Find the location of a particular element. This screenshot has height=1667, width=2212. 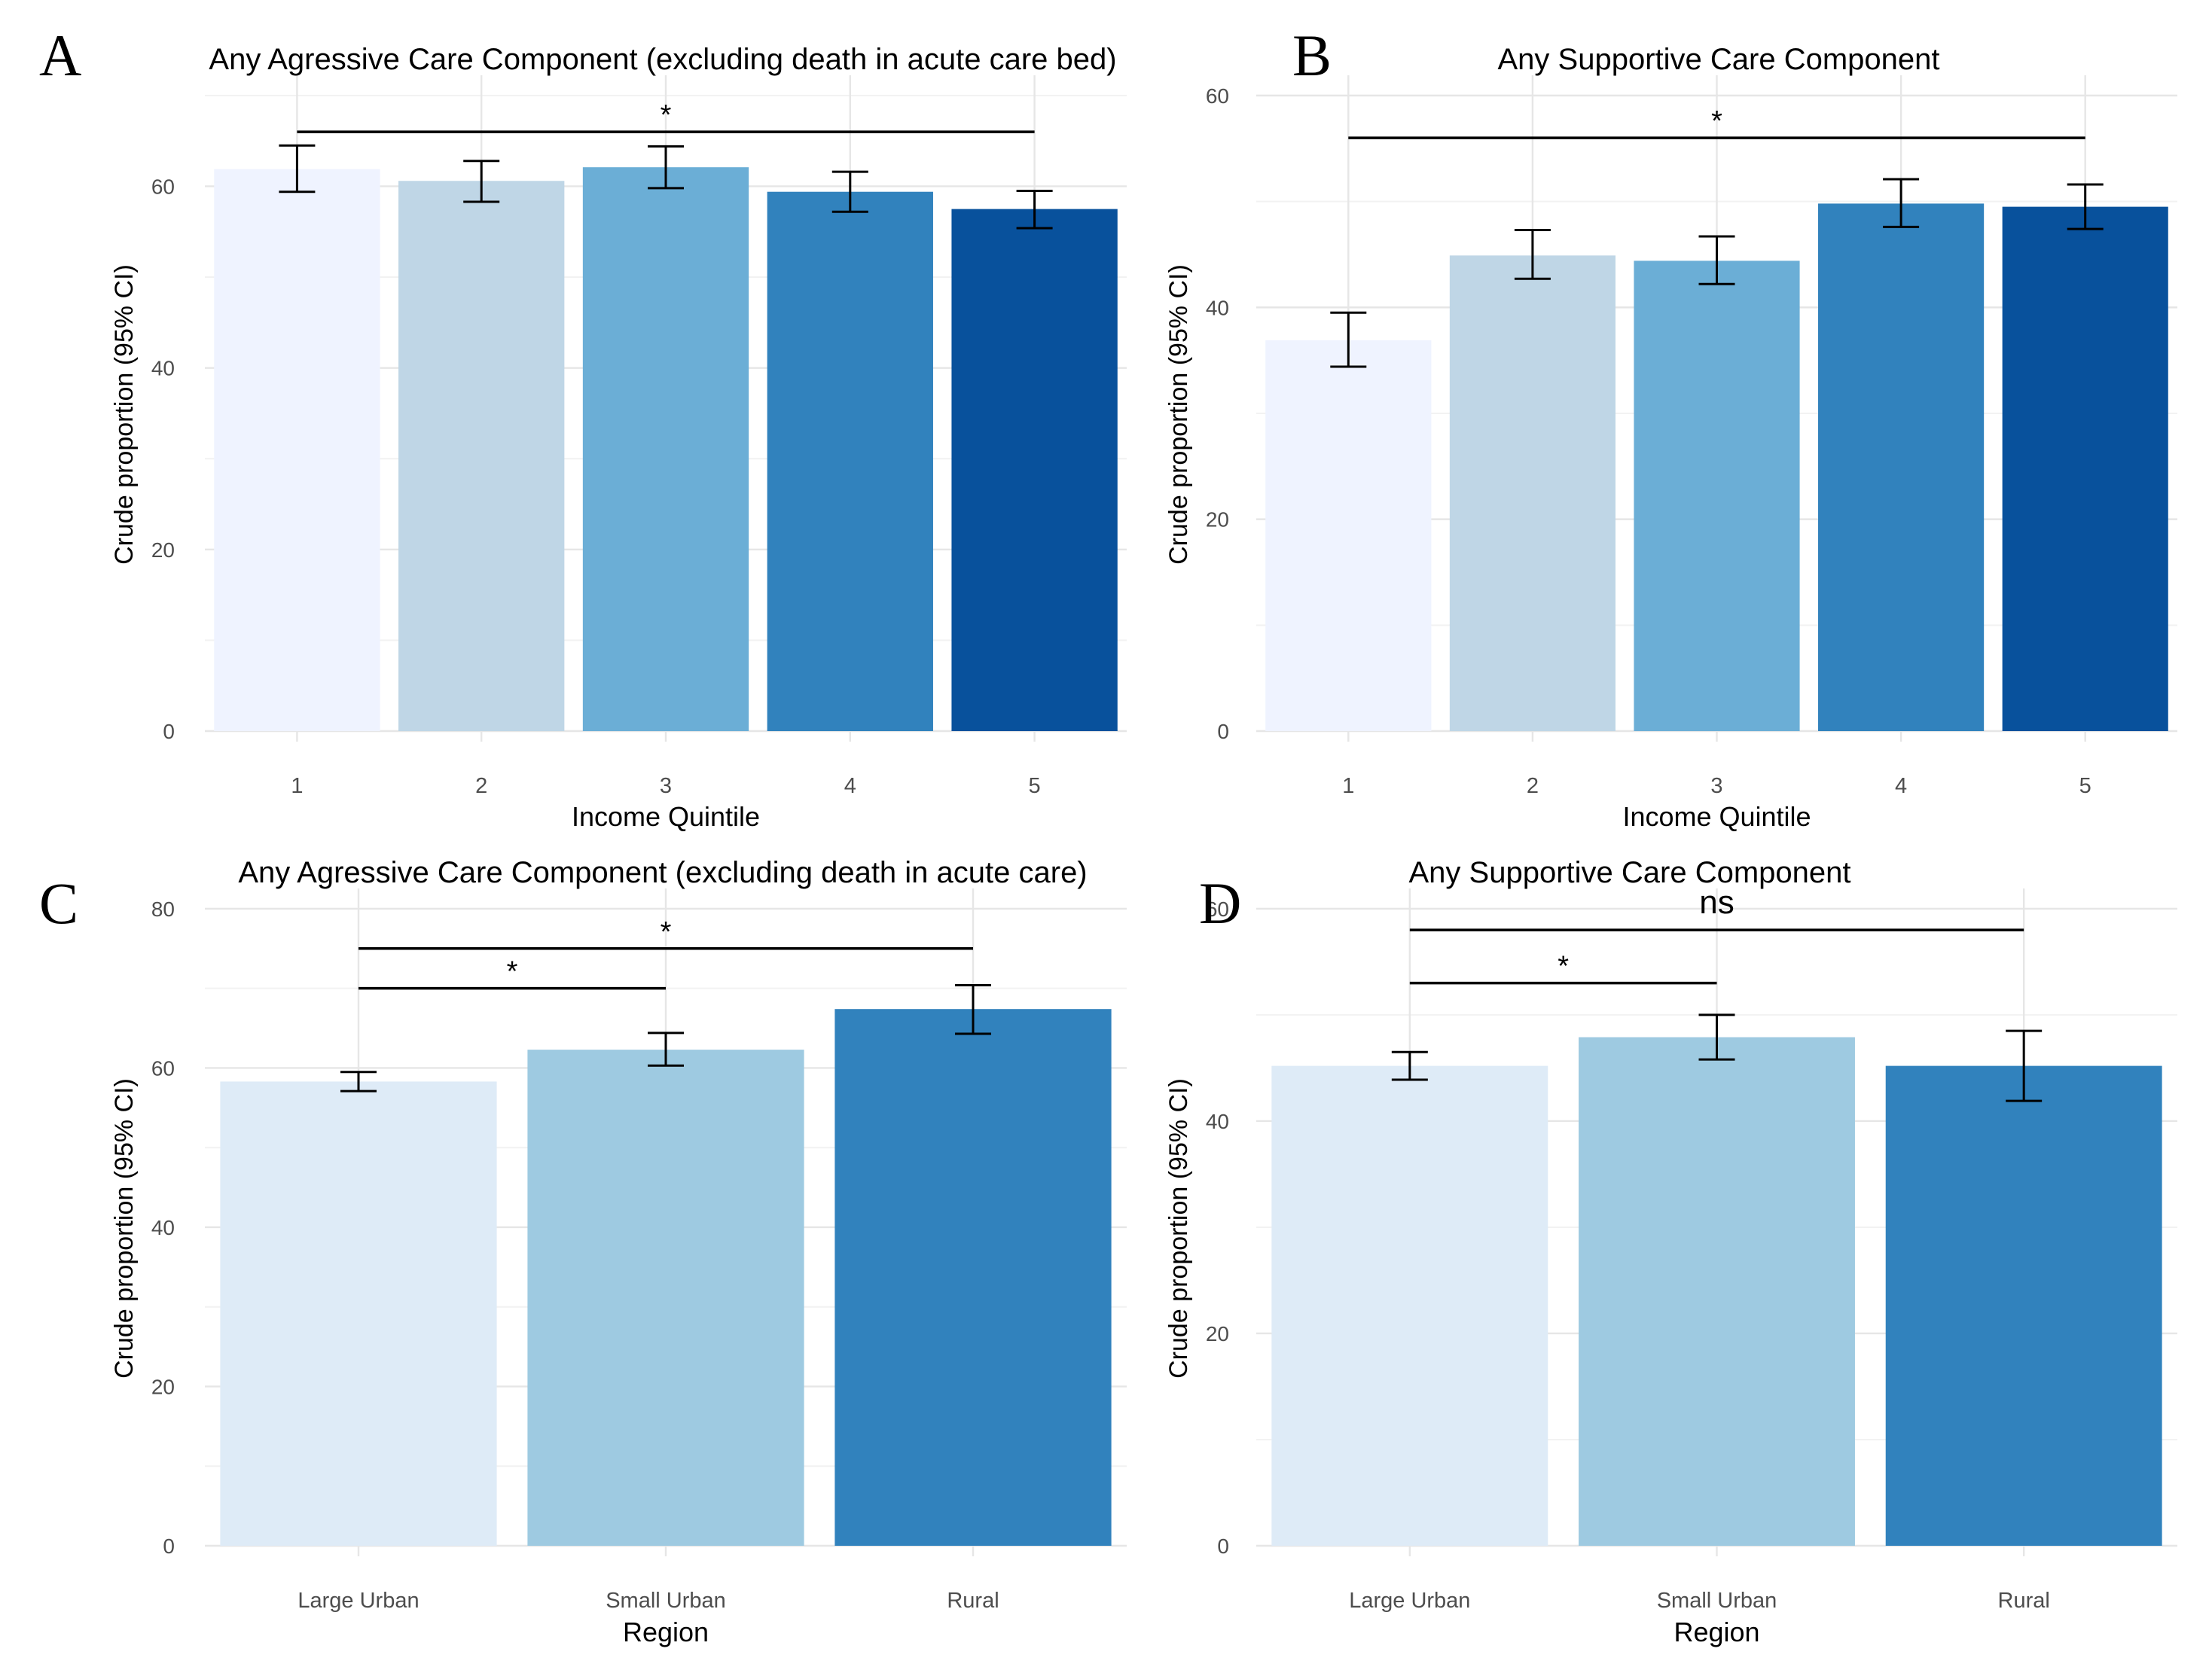

panel-letter: D is located at coordinates (1220, 903).